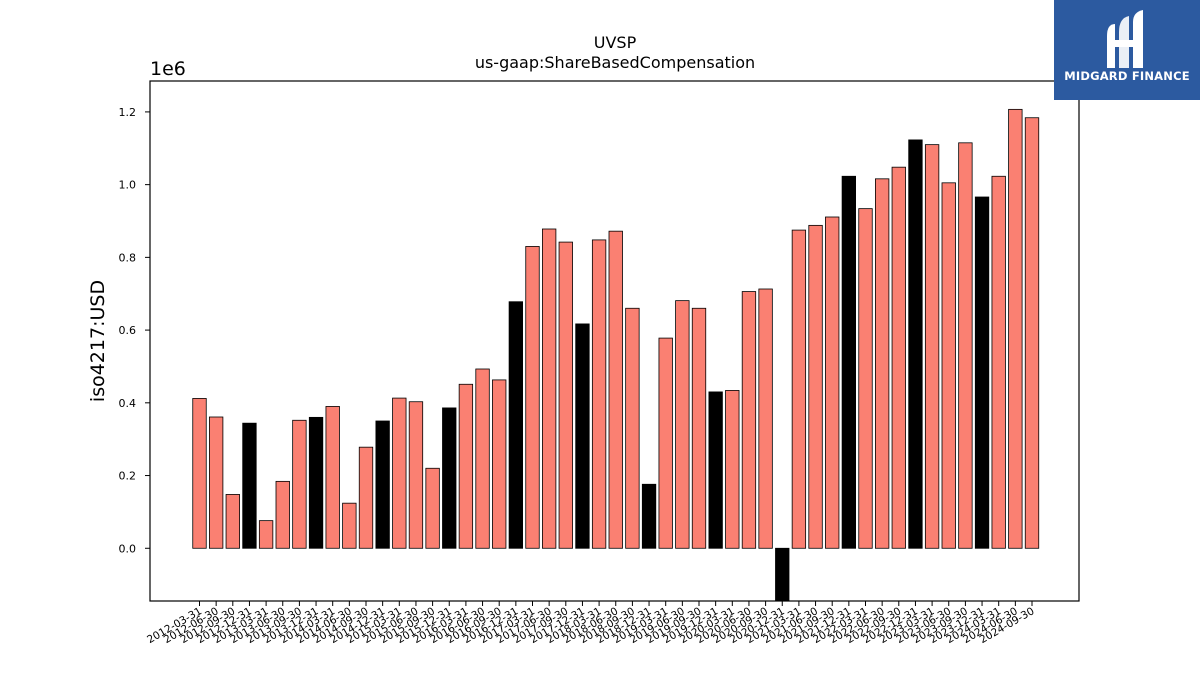  I want to click on y-axis: 0.0 0.2 0.4 0.6 0.8 1.0 1.2, so click(134, 330).